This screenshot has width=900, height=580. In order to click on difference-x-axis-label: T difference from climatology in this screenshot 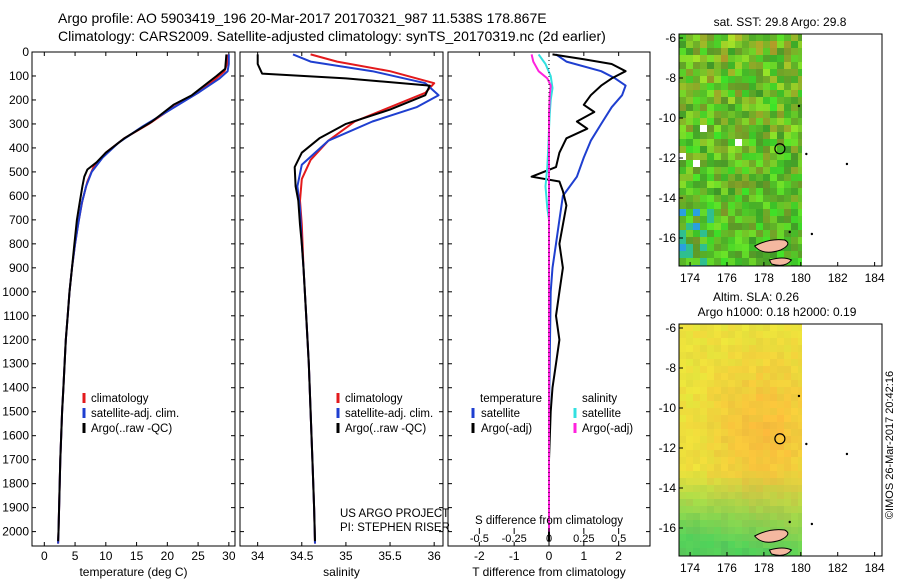, I will do `click(549, 572)`.